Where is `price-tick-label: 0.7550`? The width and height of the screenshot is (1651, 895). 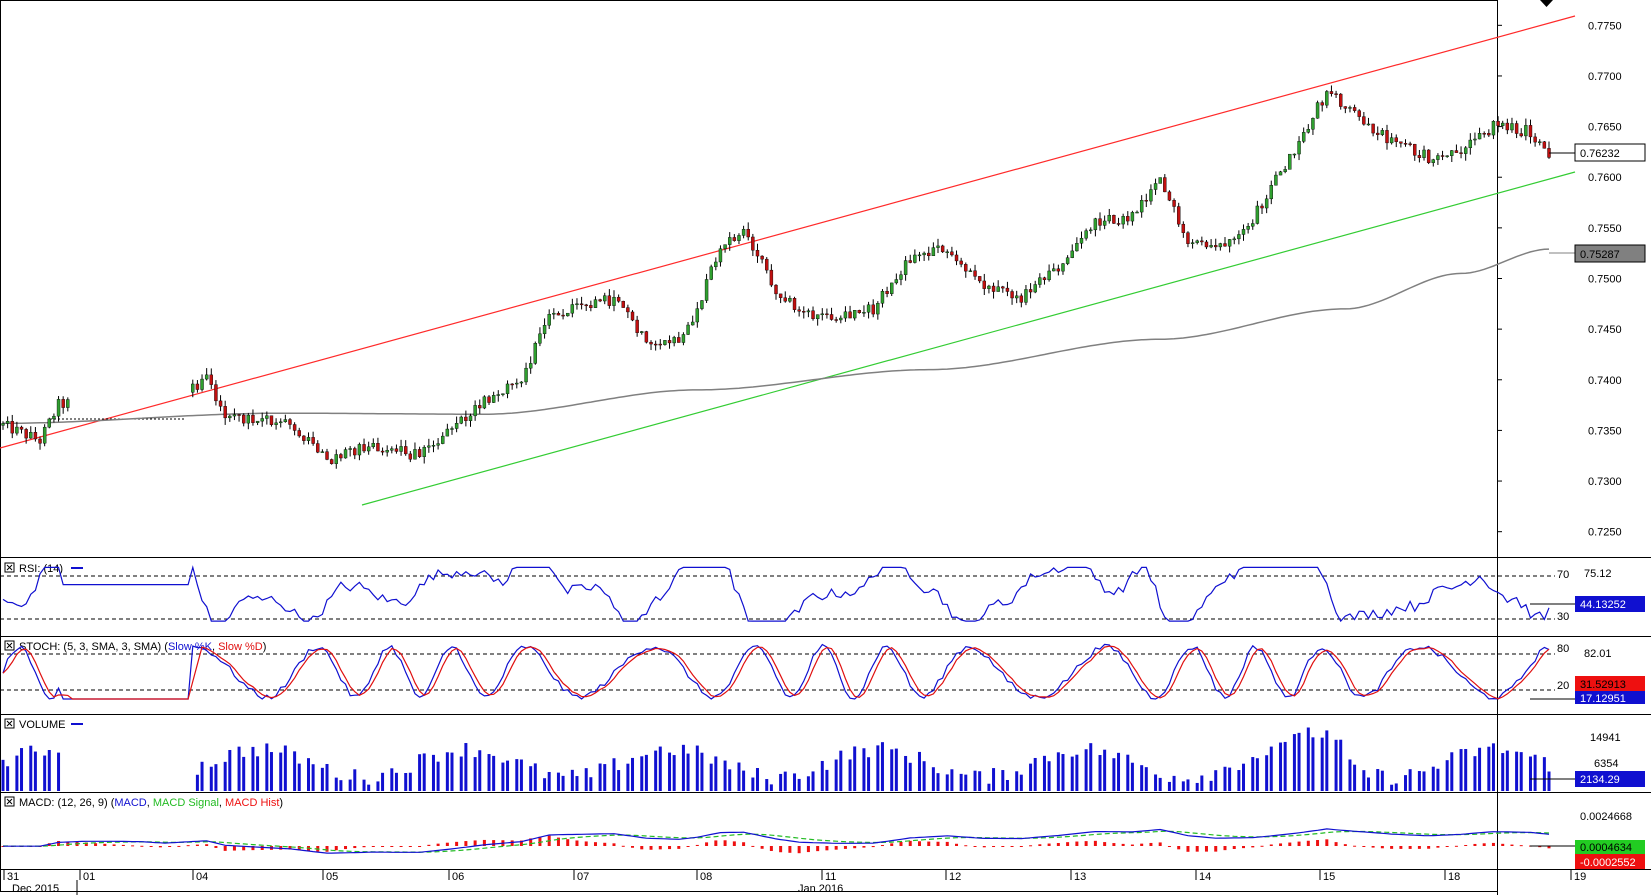 price-tick-label: 0.7550 is located at coordinates (1605, 229).